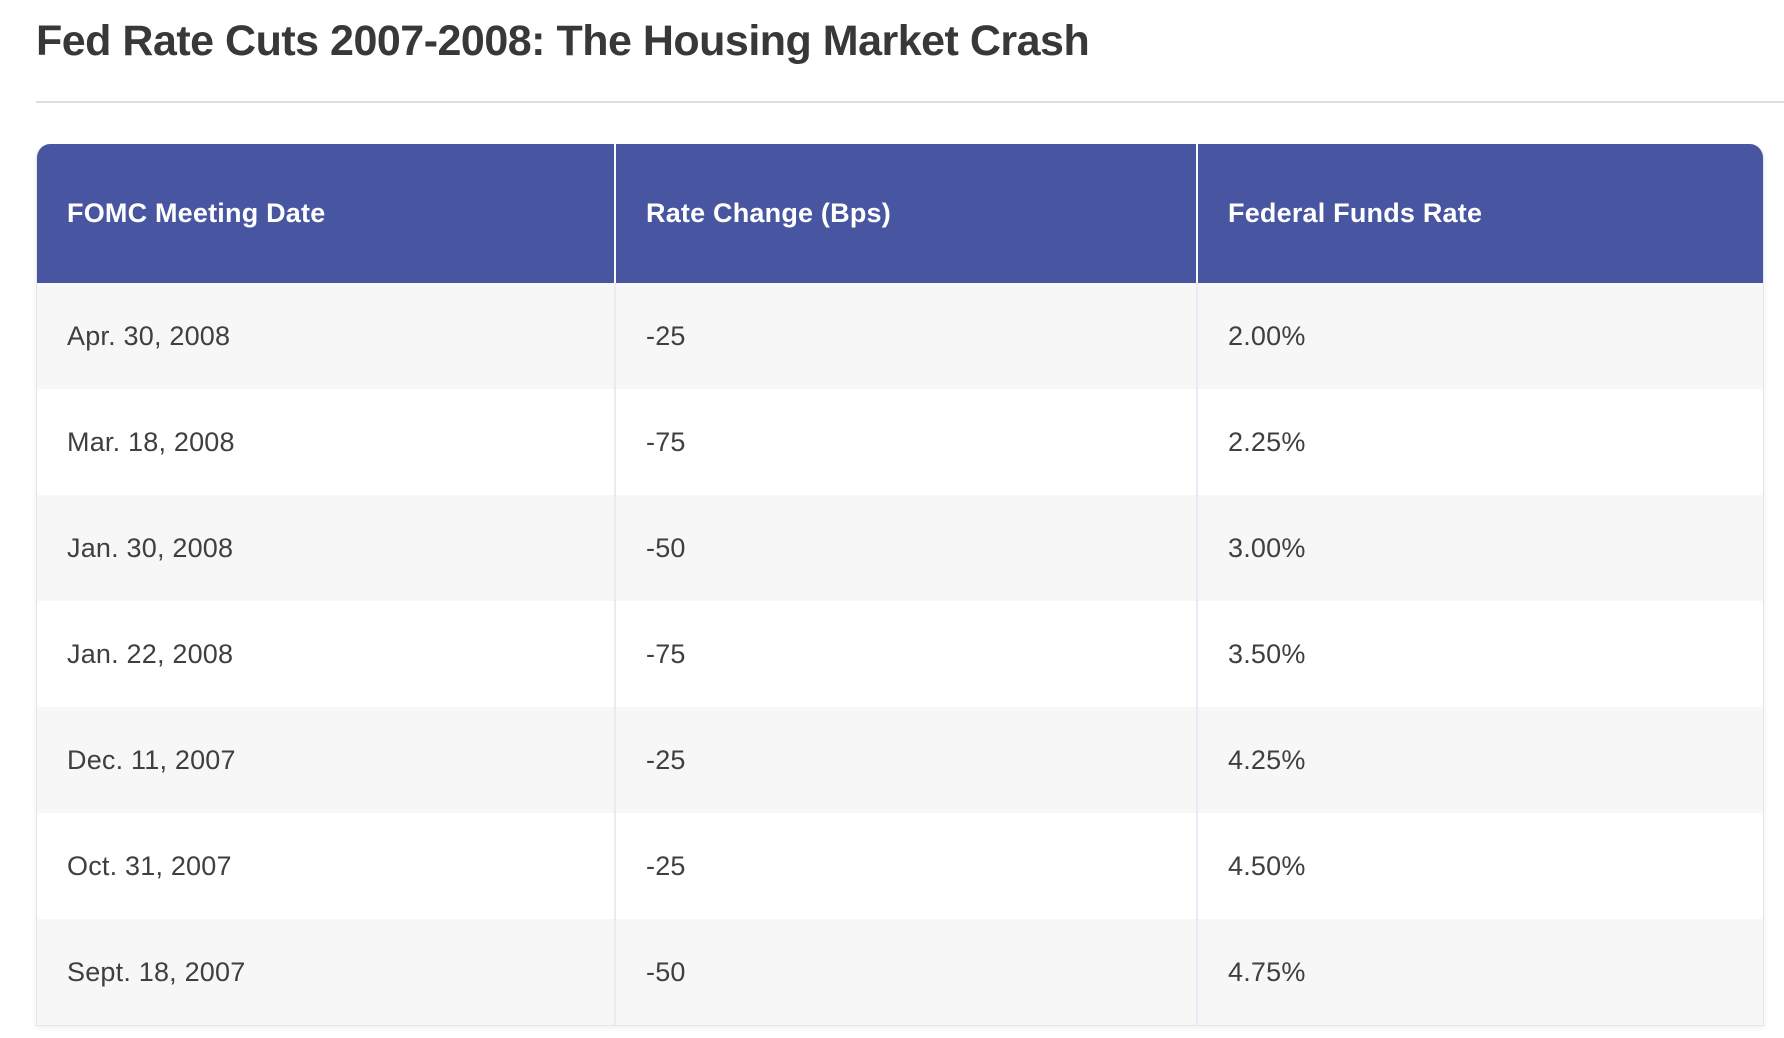 This screenshot has width=1784, height=1038. What do you see at coordinates (326, 214) in the screenshot?
I see `column-header-fomc-meeting-date: FOMC Meeting Date` at bounding box center [326, 214].